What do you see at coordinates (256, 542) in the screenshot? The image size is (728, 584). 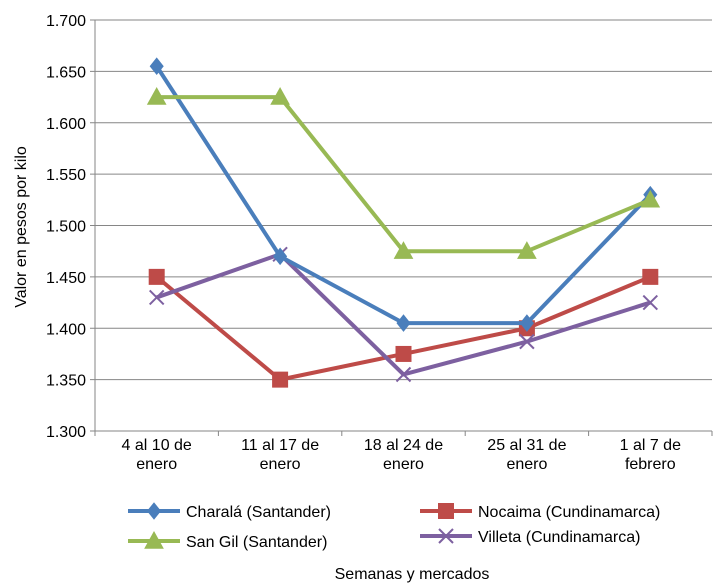 I see `legend-label: San Gil (Santander)` at bounding box center [256, 542].